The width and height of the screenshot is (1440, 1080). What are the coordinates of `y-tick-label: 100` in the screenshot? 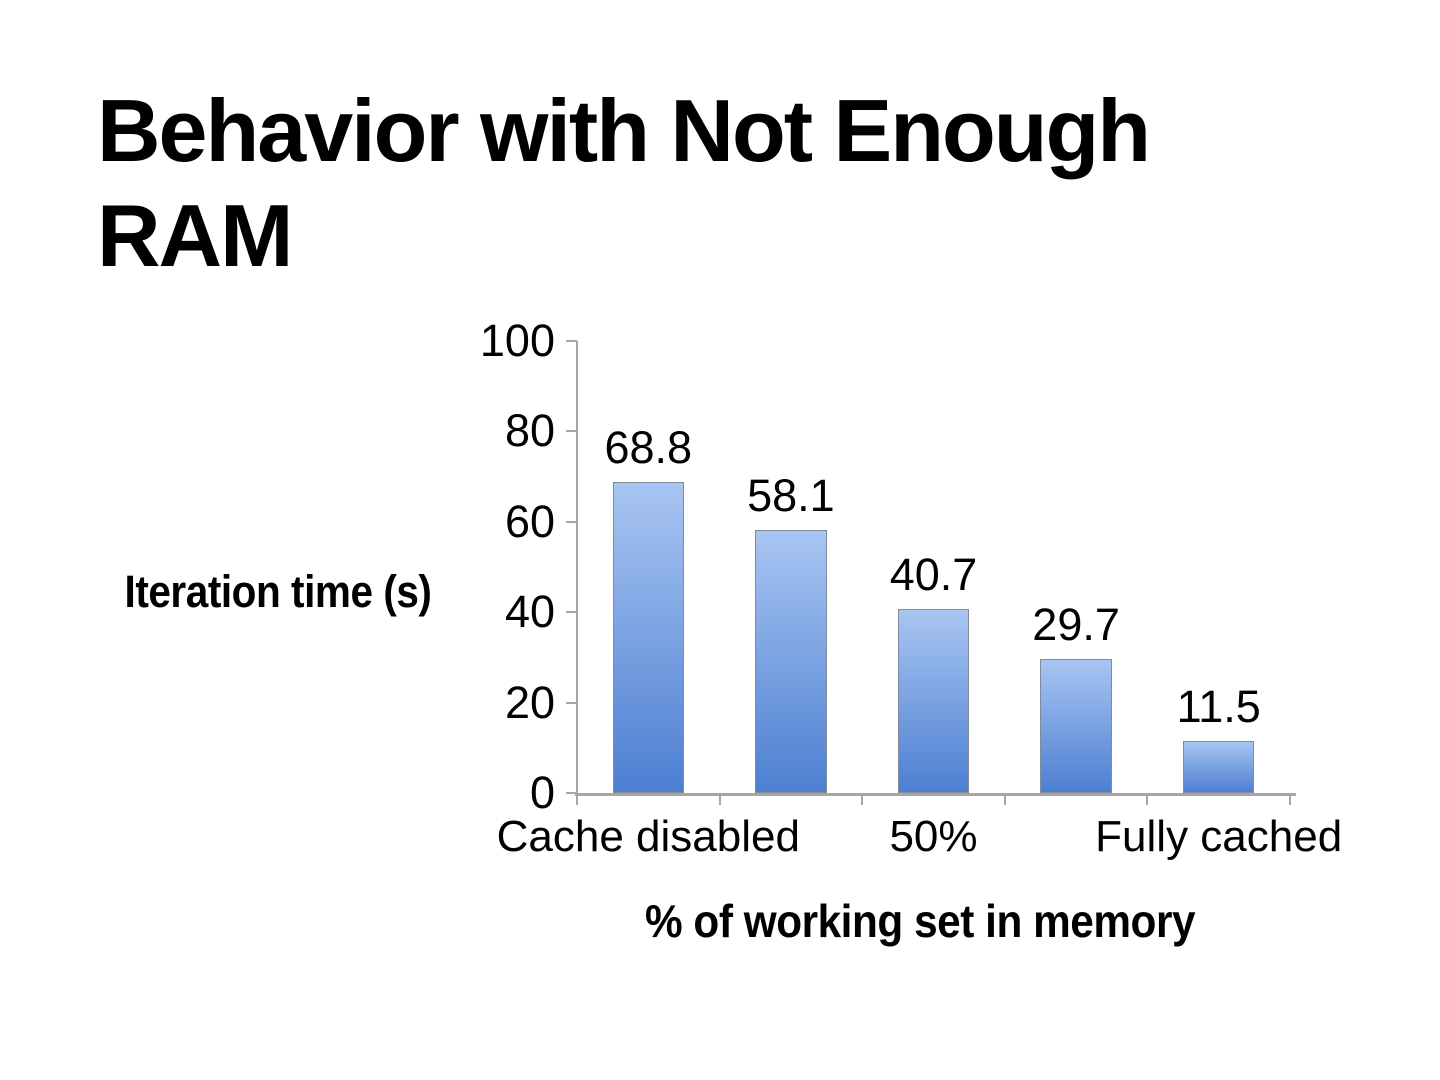 It's located at (517, 340).